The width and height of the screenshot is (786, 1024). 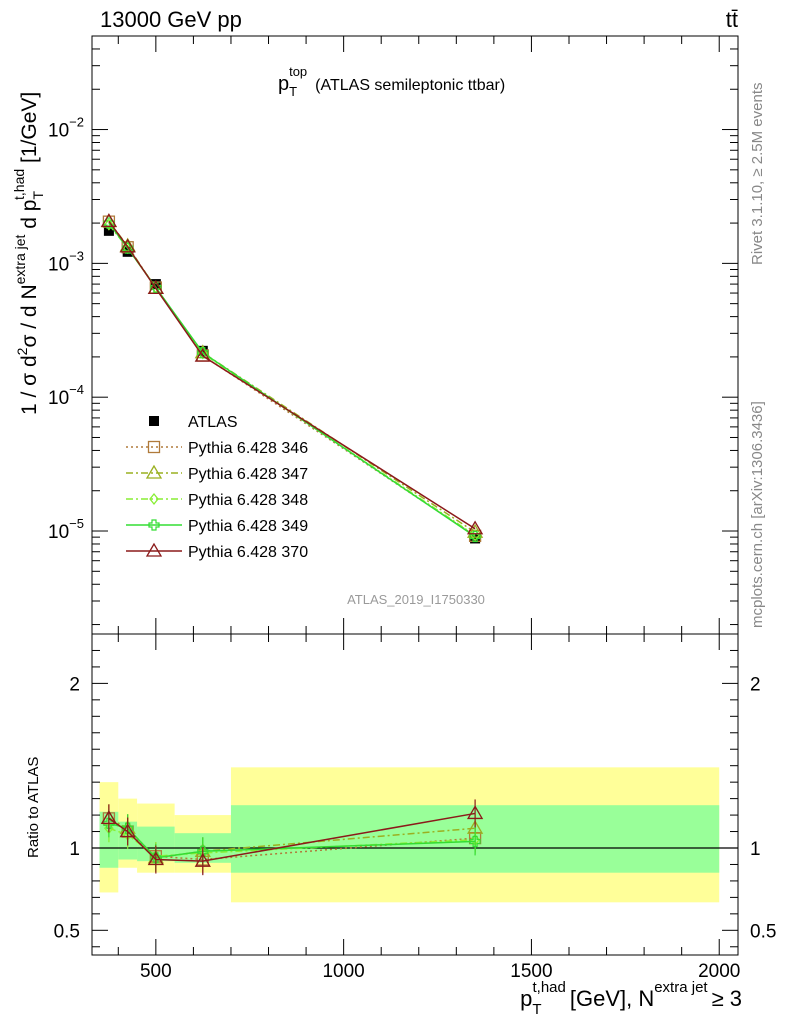 I want to click on series-pythia-6-428-347-line, so click(x=292, y=377).